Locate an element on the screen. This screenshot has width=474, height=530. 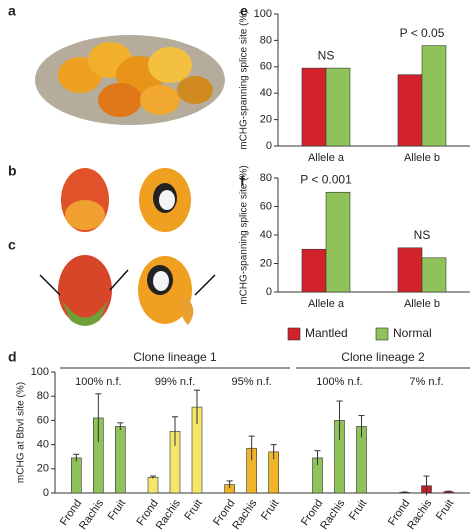
legend-label: Mantled is located at coordinates (326, 333).